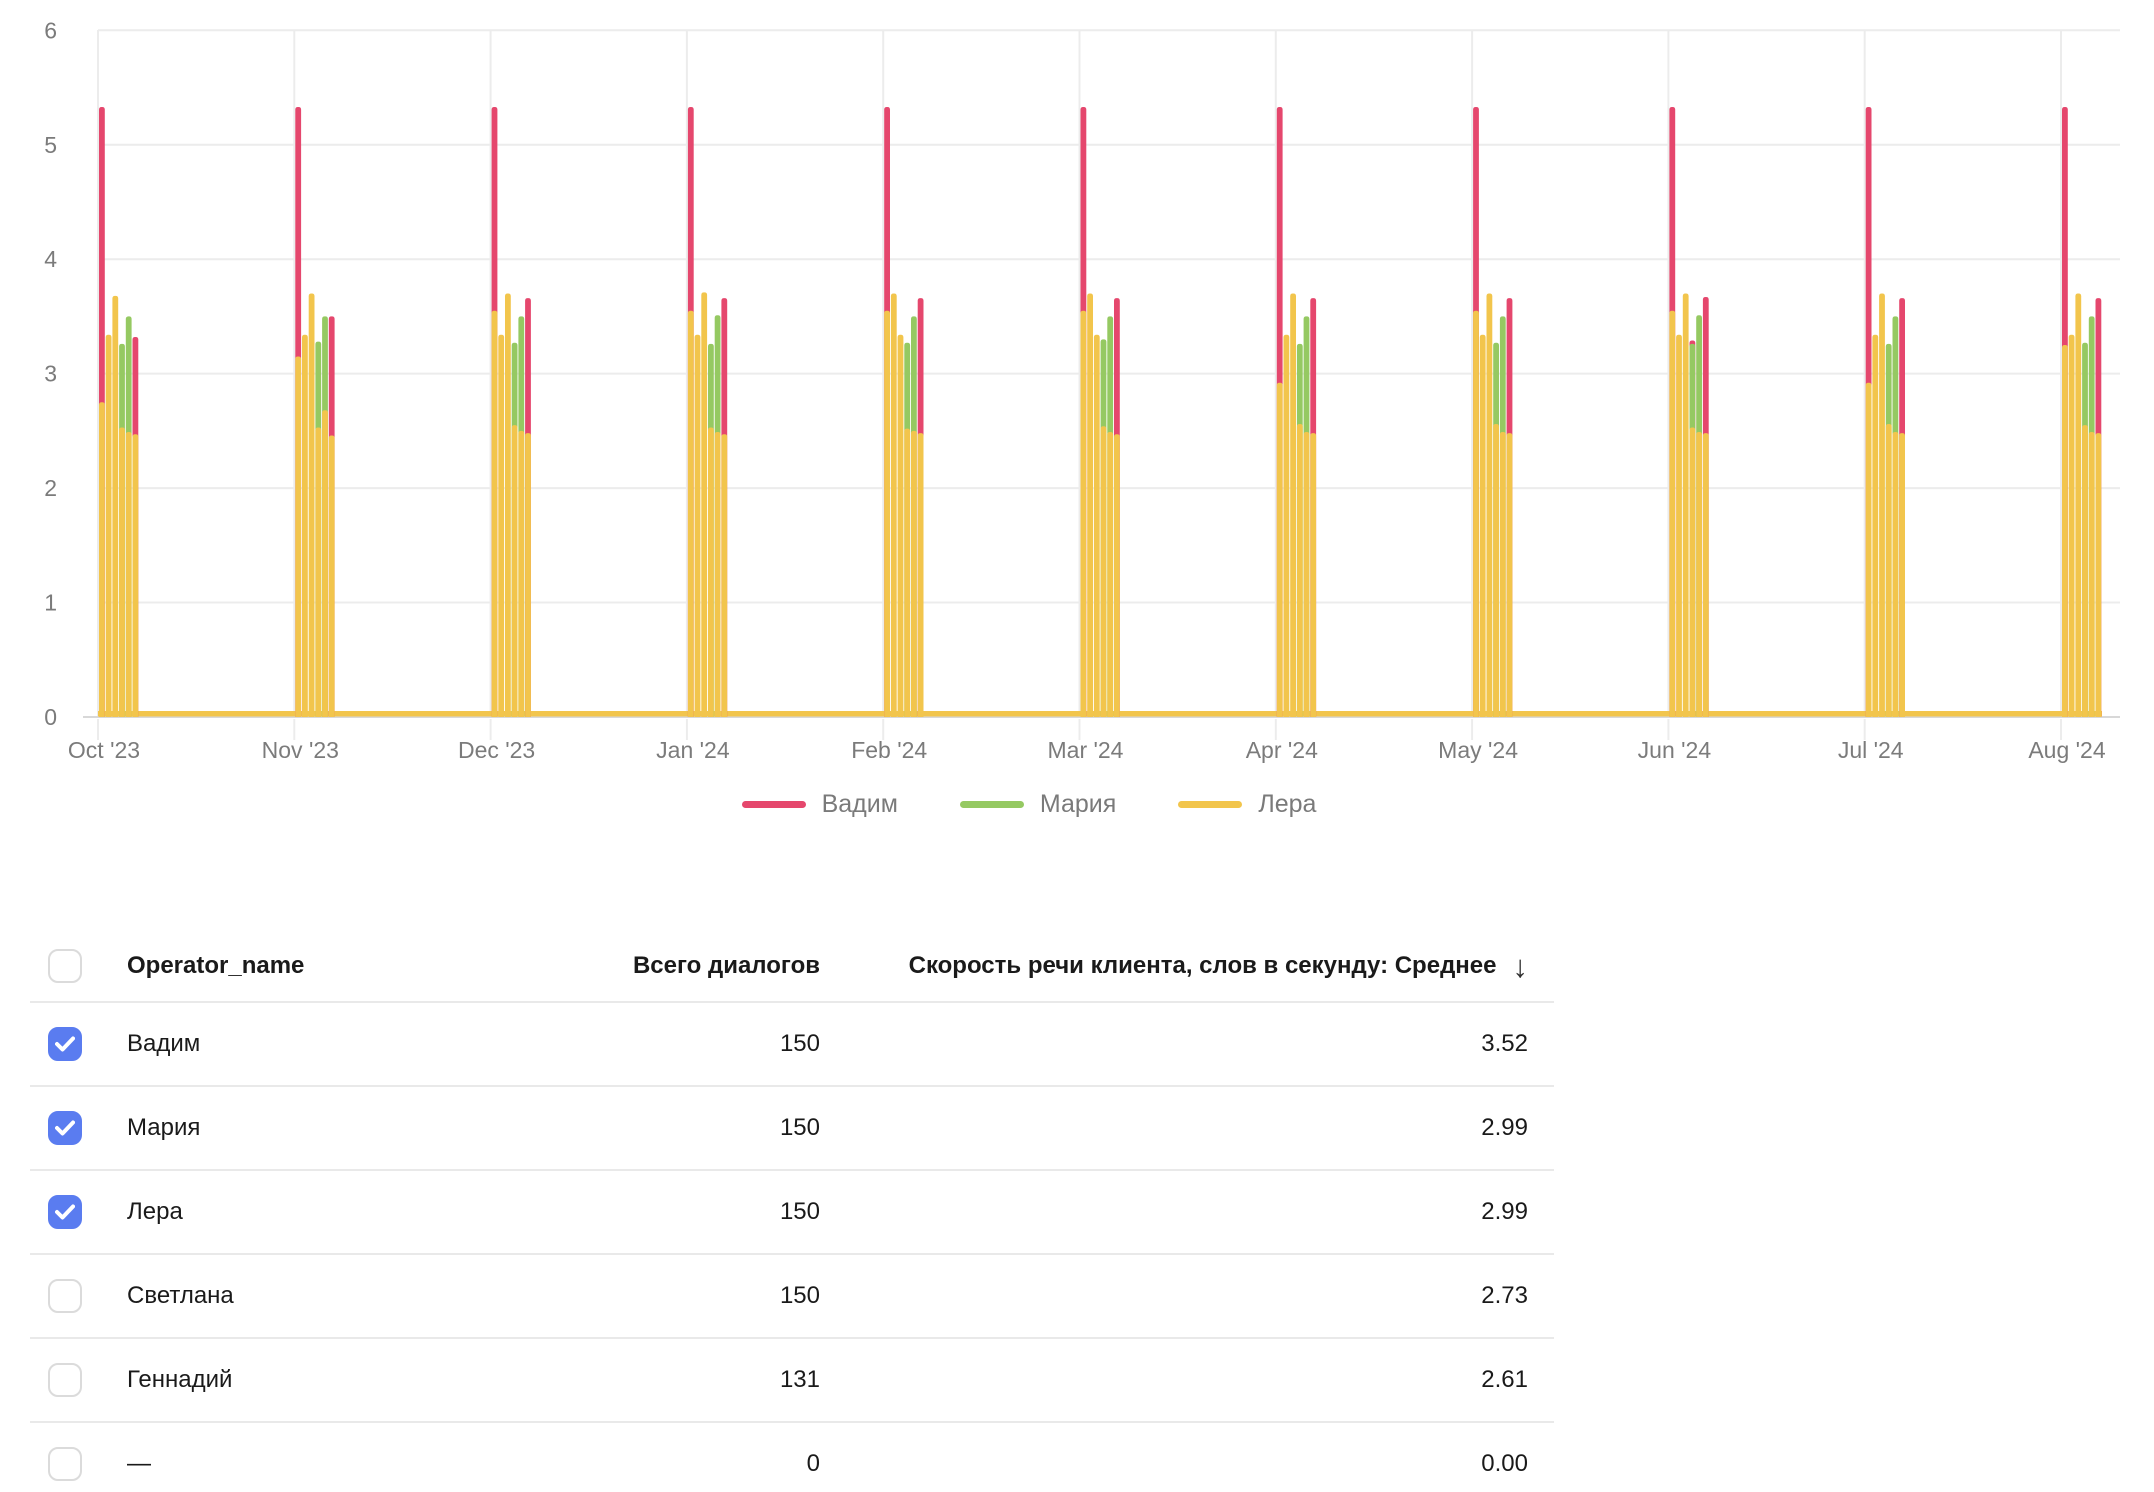 This screenshot has width=2154, height=1492. Describe the element at coordinates (2066, 750) in the screenshot. I see `x-axis-tick-label: Aug '24` at that location.